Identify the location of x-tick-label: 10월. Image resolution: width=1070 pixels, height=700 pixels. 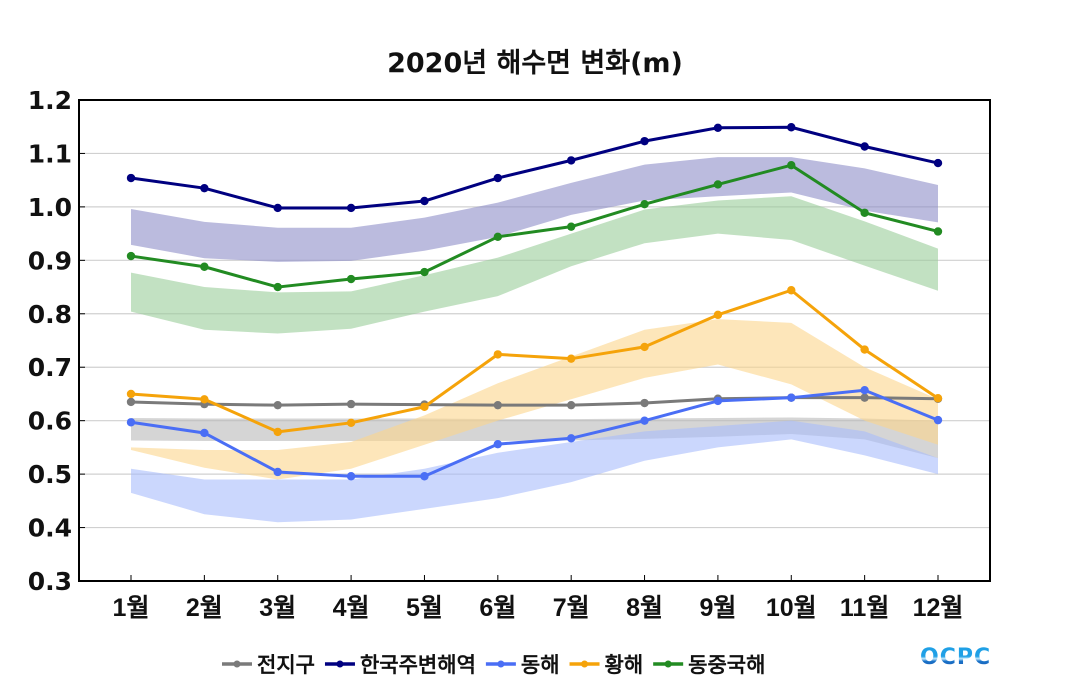
(791, 608).